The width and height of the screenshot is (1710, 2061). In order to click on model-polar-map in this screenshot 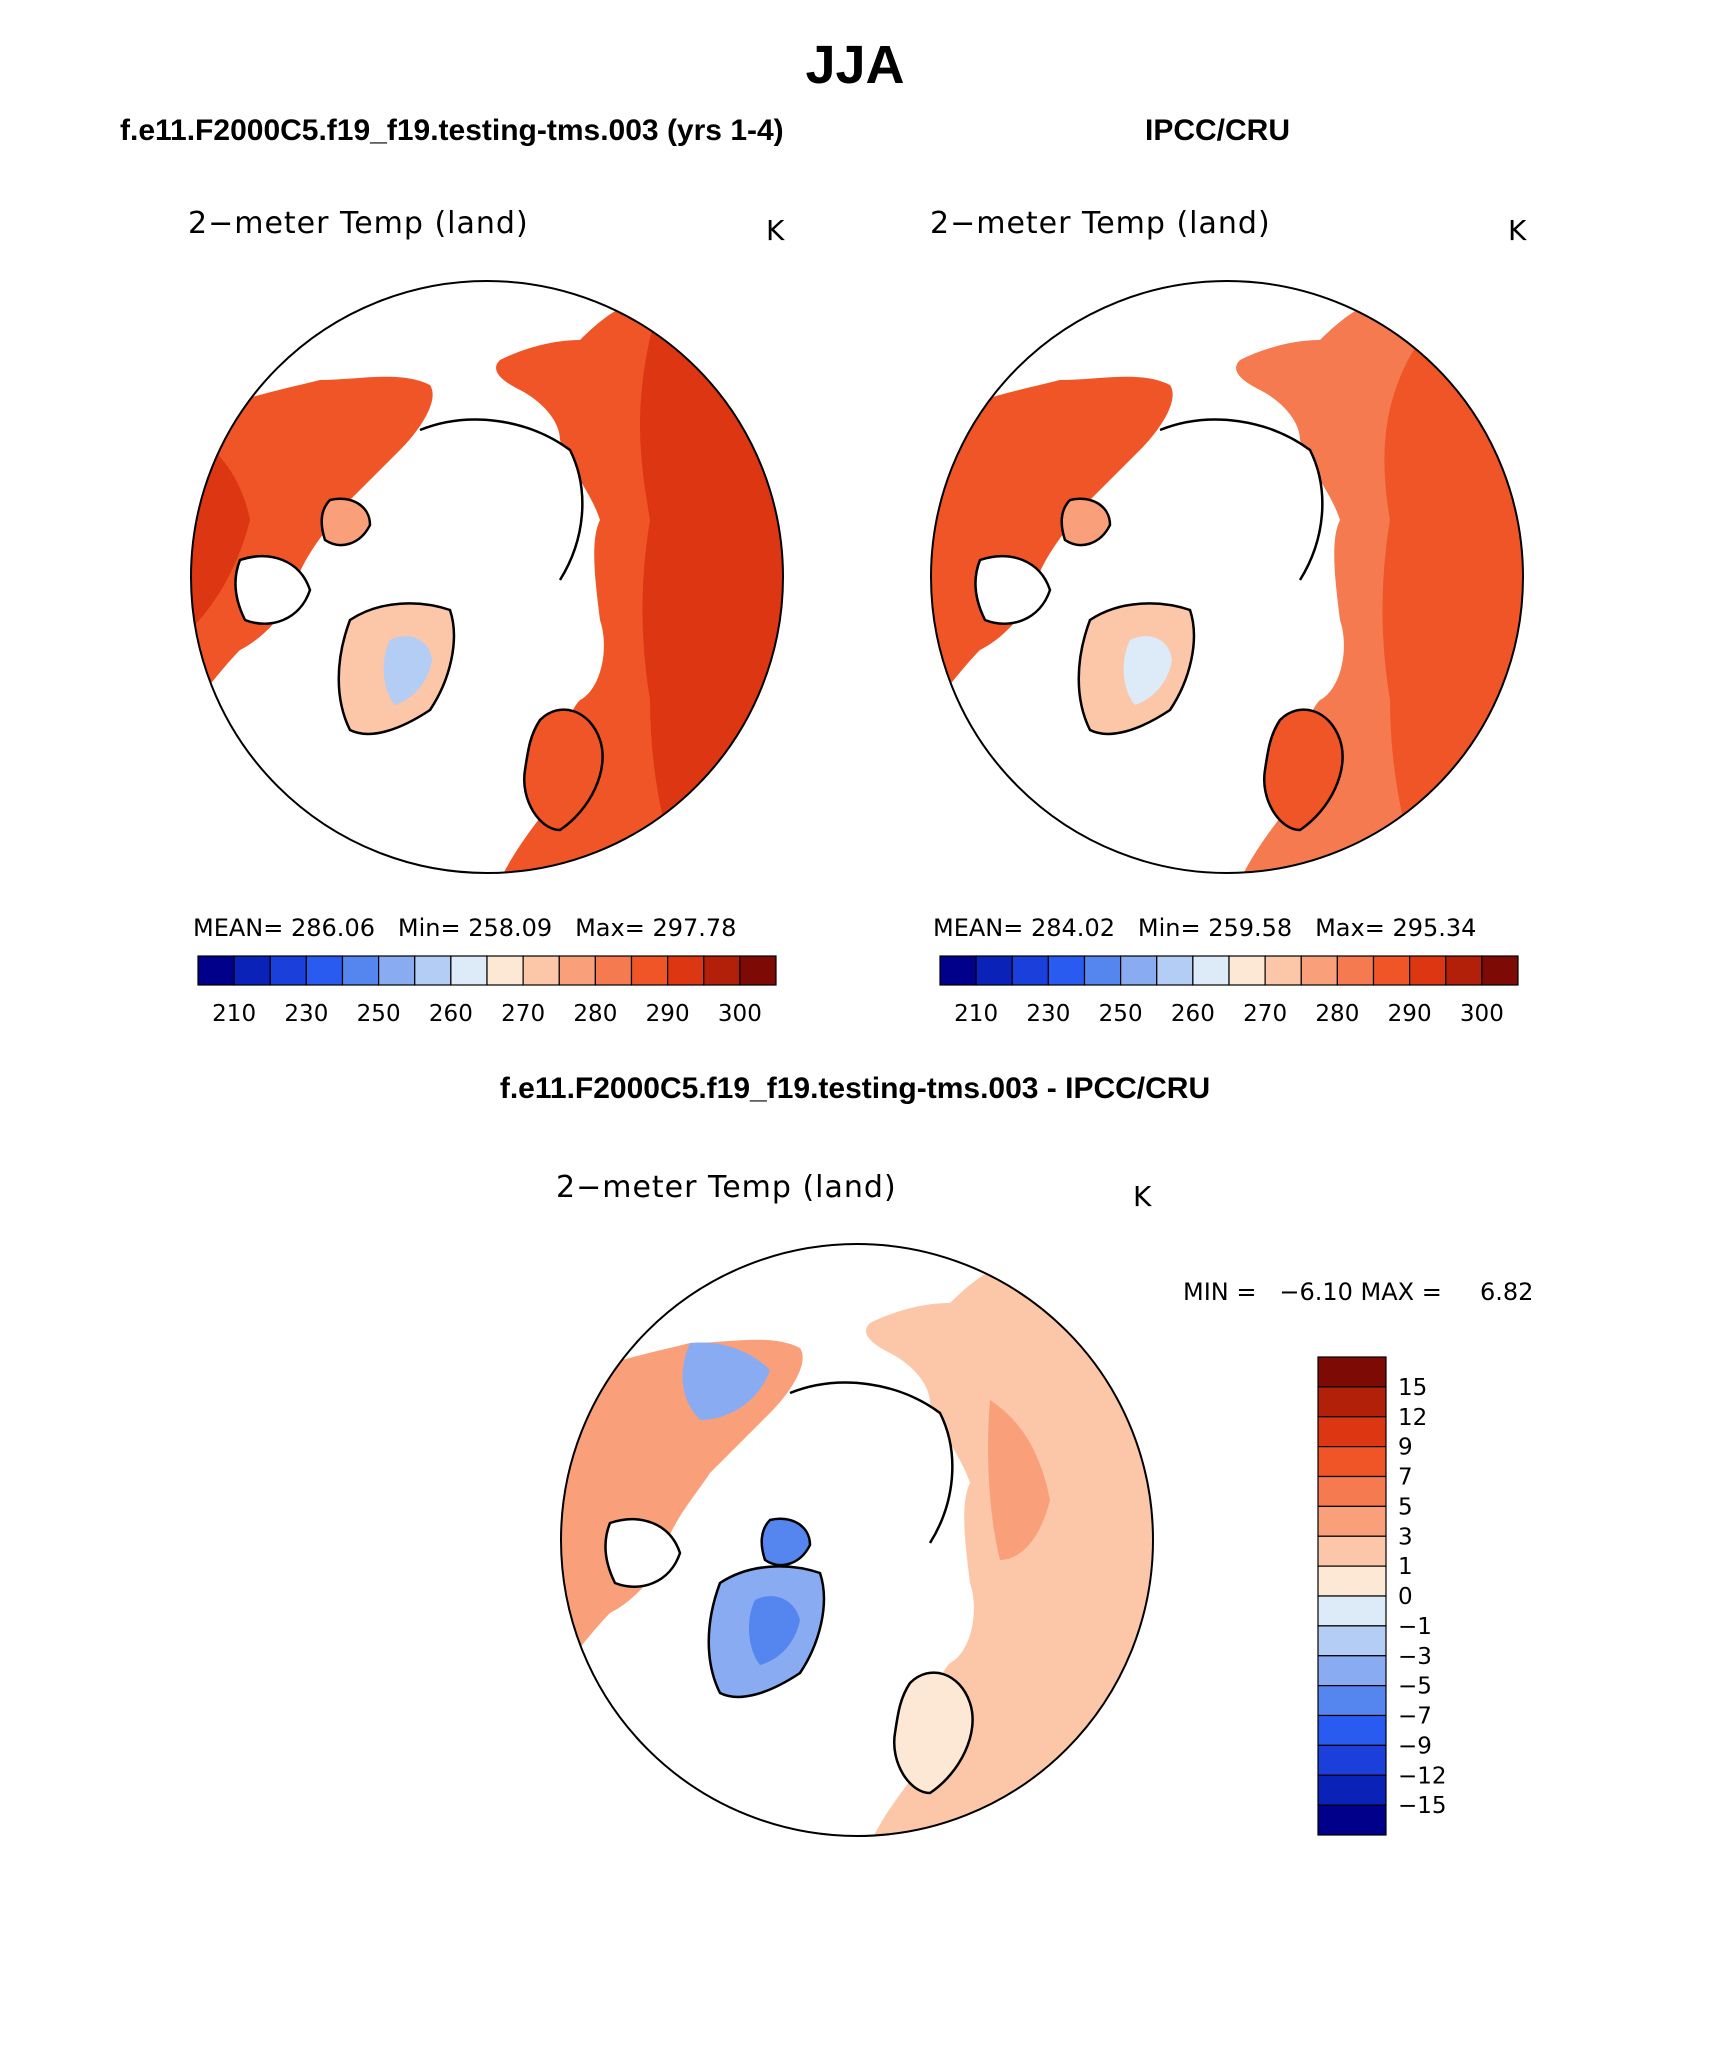, I will do `click(487, 577)`.